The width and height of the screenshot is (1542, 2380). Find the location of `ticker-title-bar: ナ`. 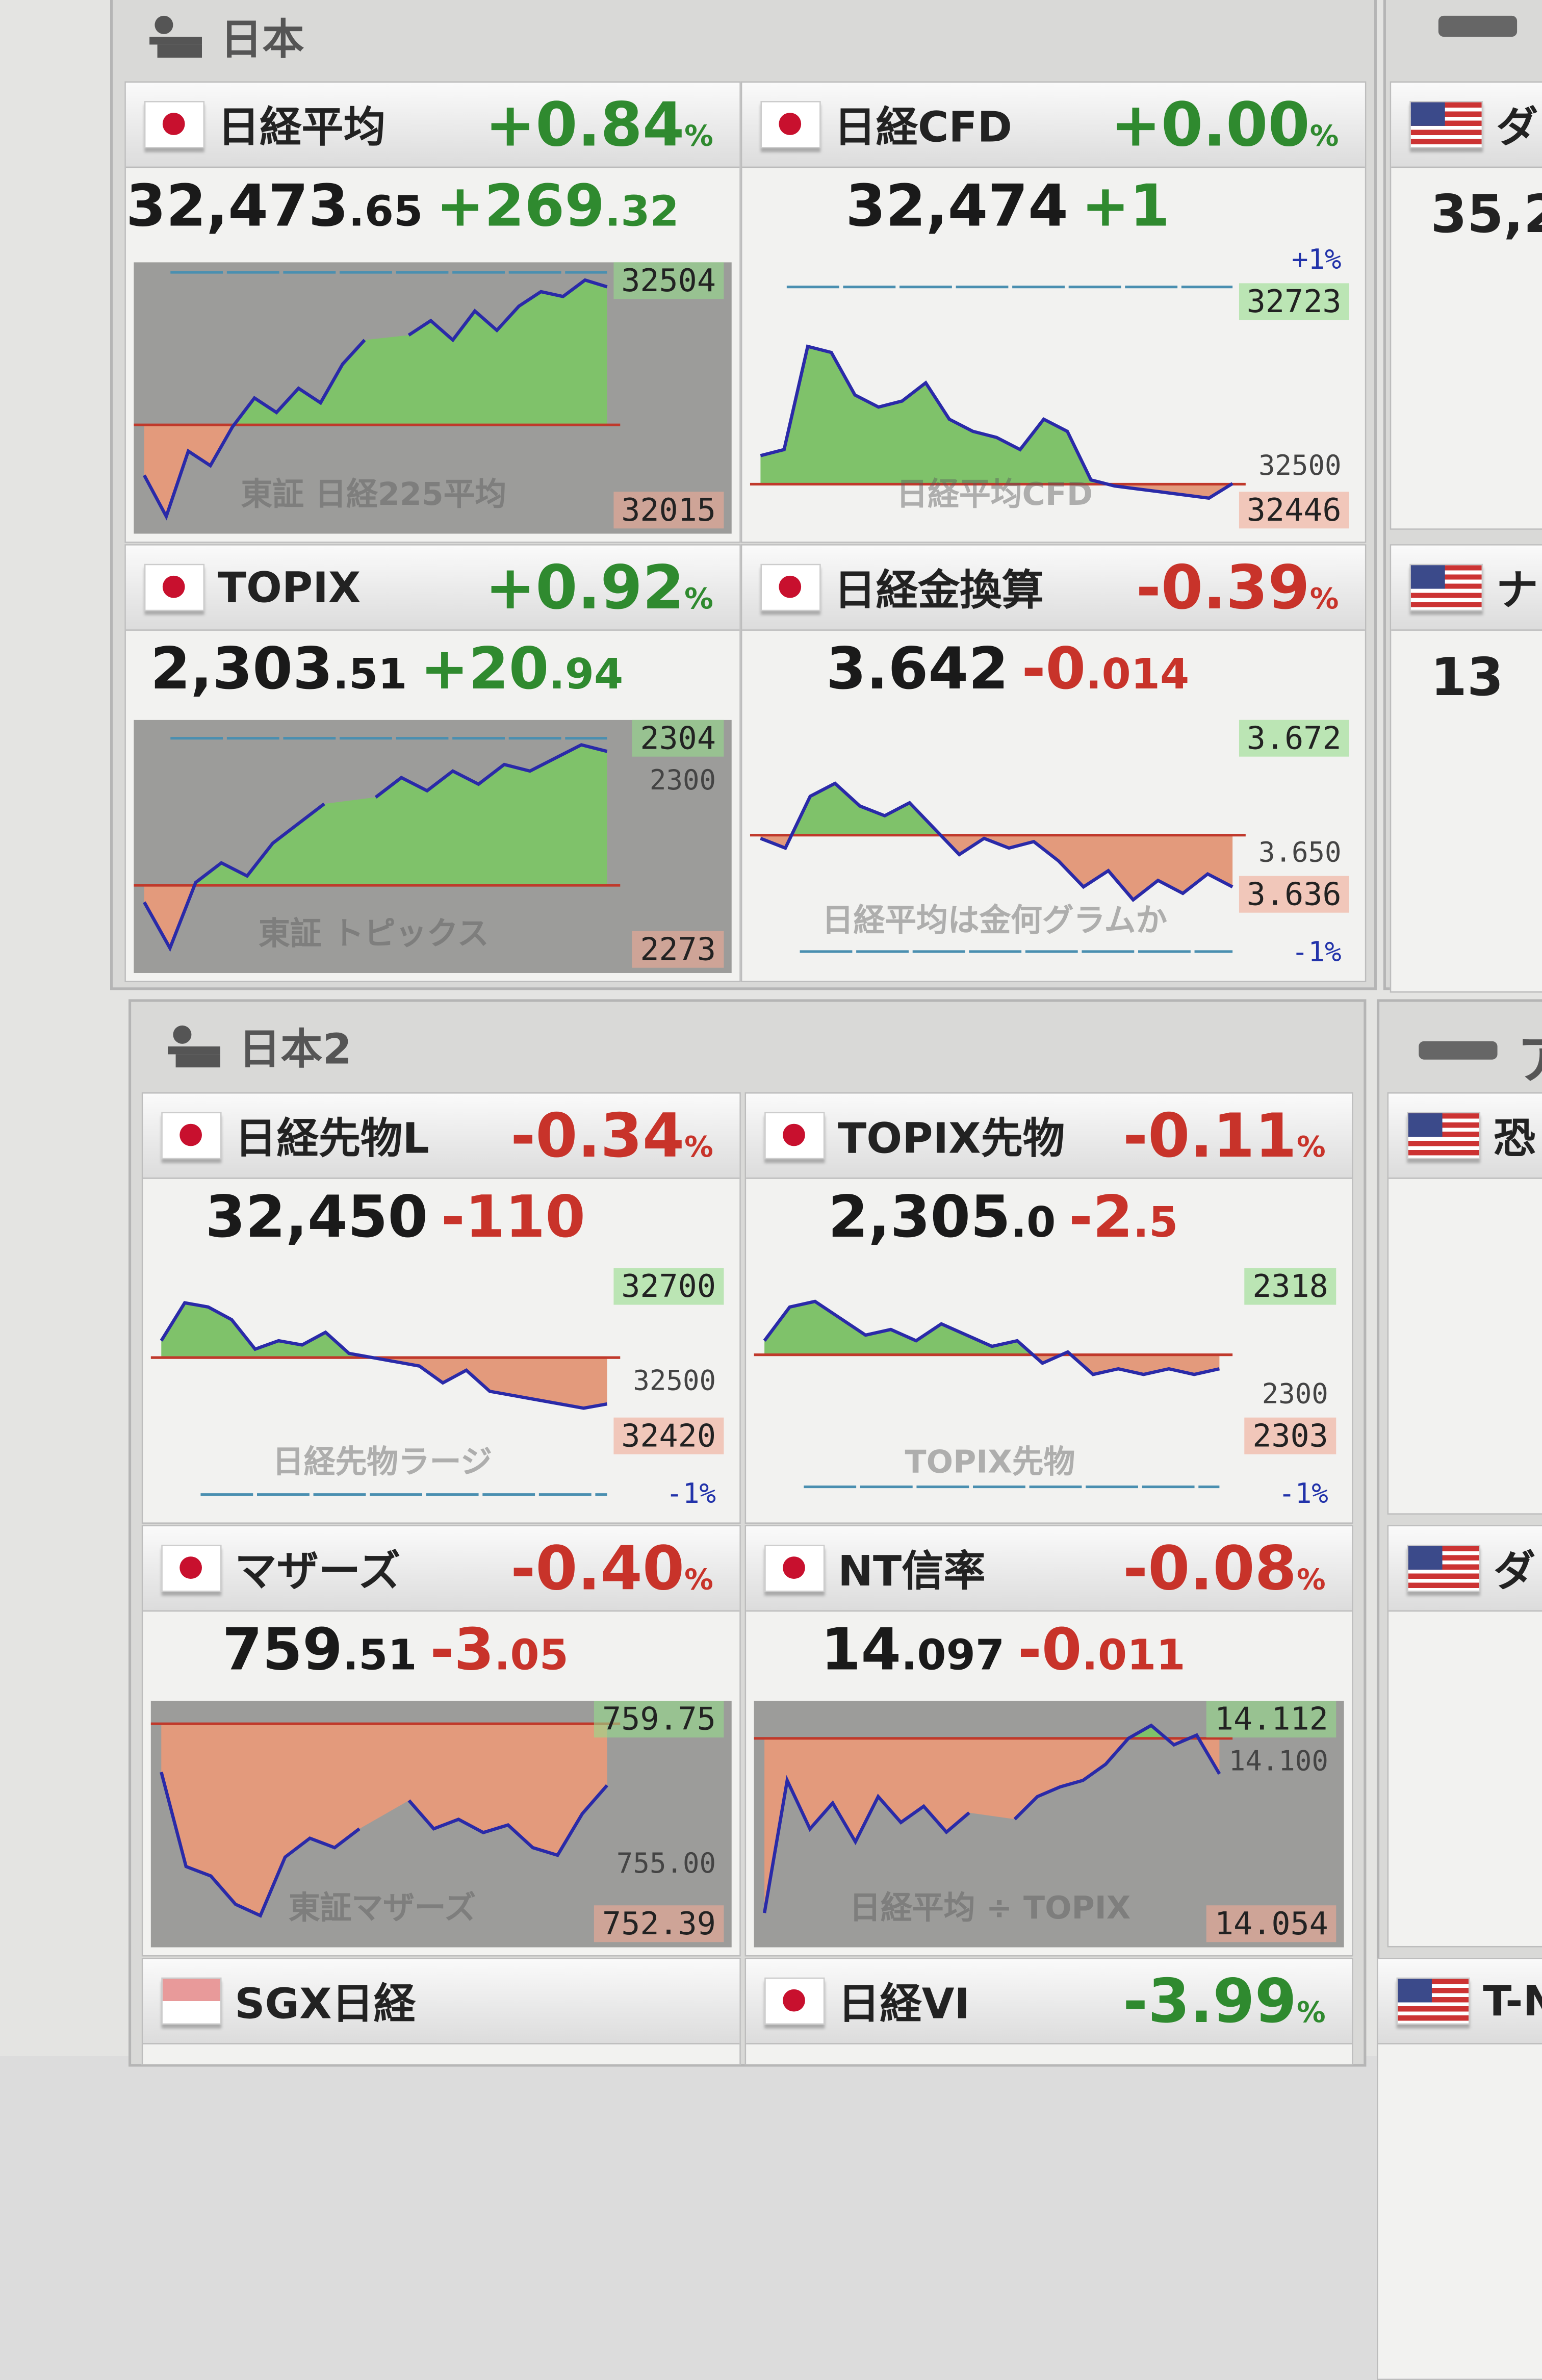

ticker-title-bar: ナ is located at coordinates (1466, 588).